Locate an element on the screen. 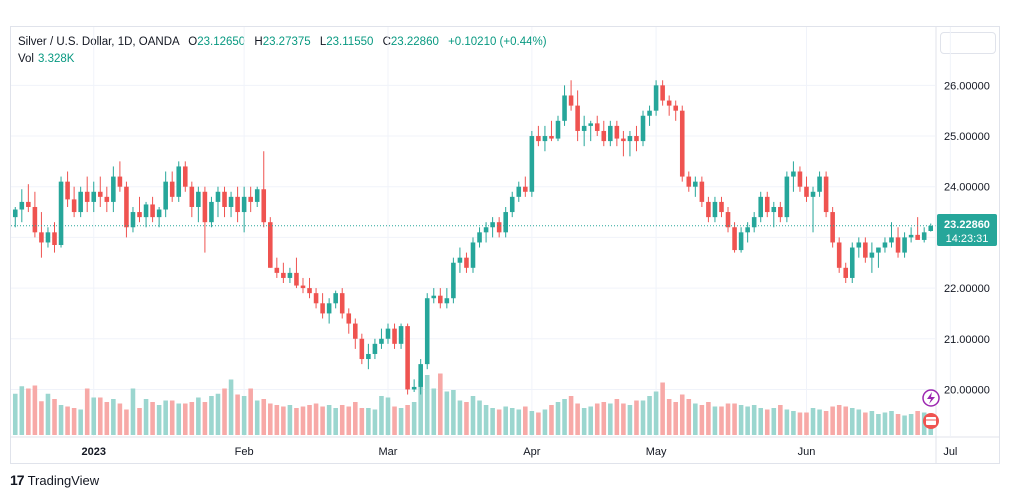 This screenshot has width=1012, height=498. tradingview-logo-icon: 17 is located at coordinates (17, 480).